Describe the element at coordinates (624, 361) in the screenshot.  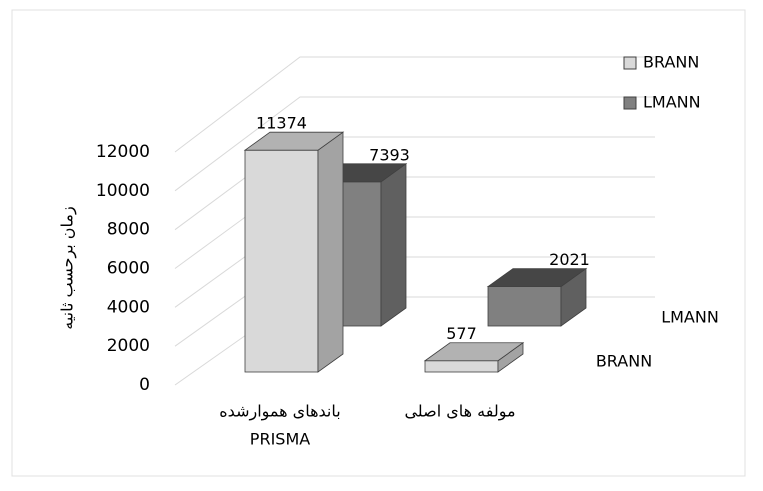
I see `depth-label: BRANN` at that location.